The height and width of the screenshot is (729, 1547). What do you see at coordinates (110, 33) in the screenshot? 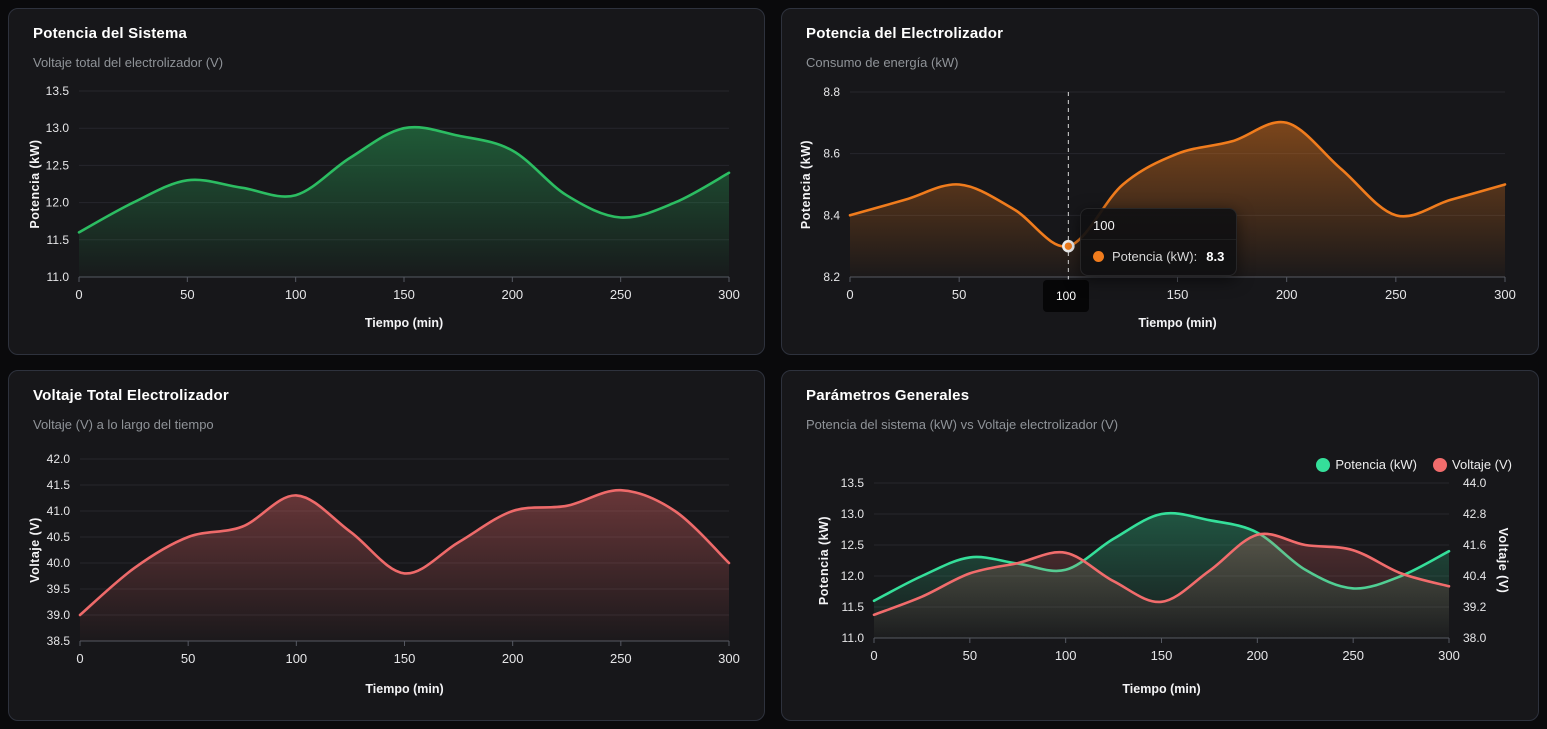
I see `panel-title: Potencia del Sistema` at bounding box center [110, 33].